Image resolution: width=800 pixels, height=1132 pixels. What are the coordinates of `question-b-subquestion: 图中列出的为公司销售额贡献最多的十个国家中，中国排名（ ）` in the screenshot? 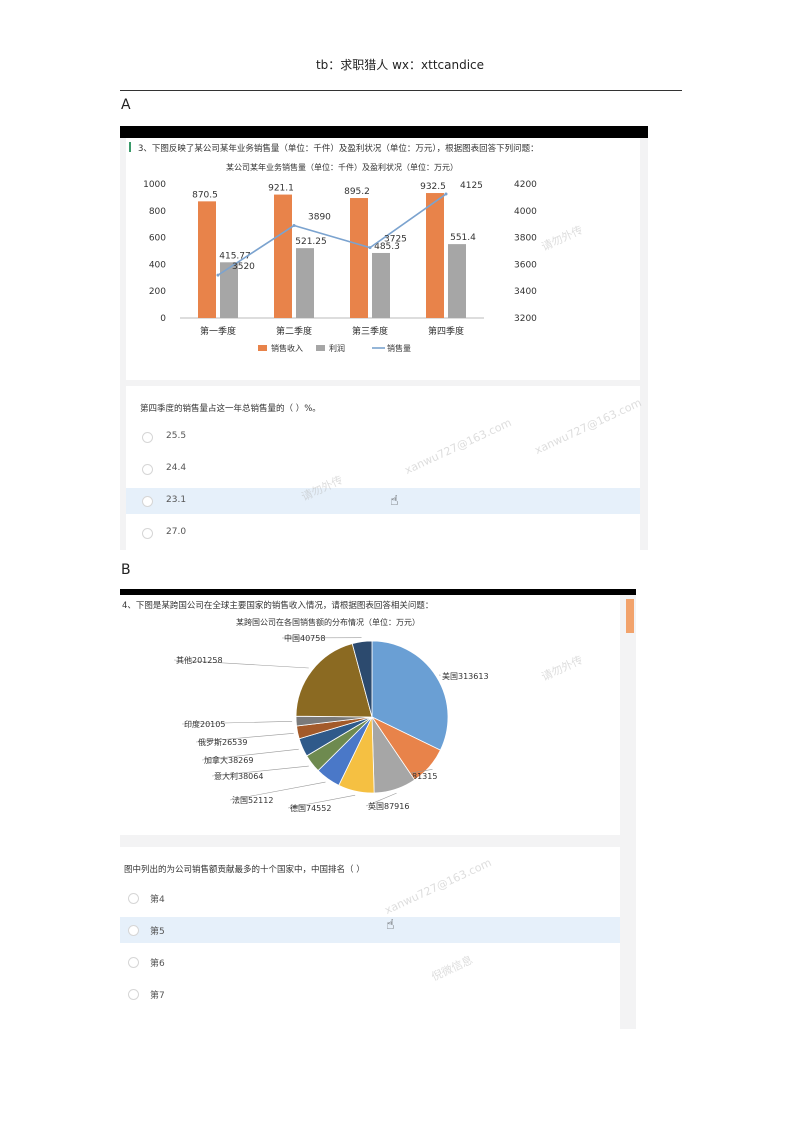 It's located at (244, 870).